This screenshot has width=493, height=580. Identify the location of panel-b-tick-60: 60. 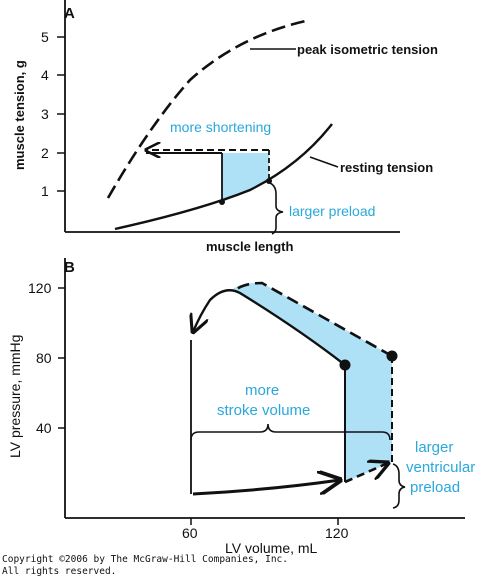
(190, 533).